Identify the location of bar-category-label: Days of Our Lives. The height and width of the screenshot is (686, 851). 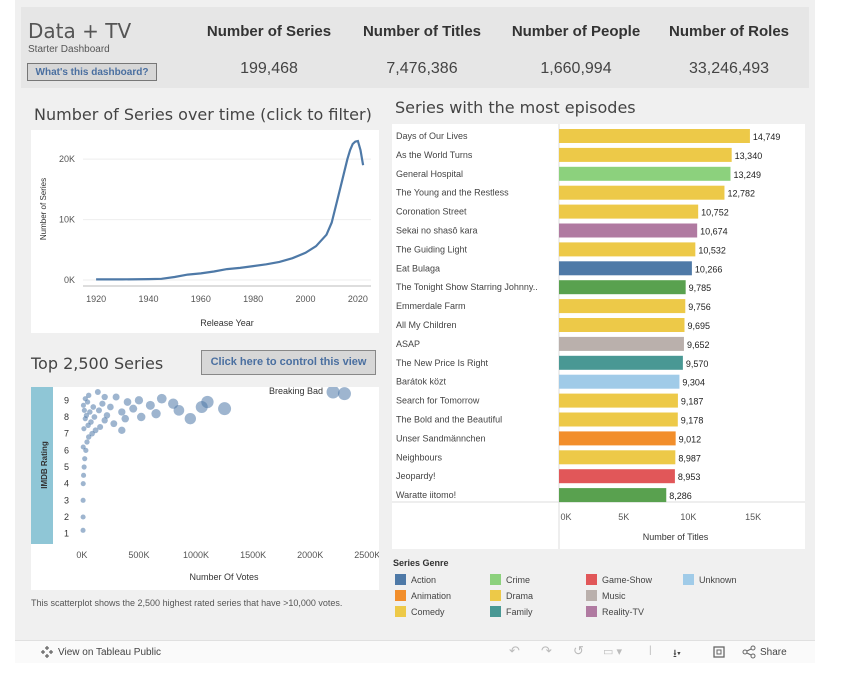
(432, 136).